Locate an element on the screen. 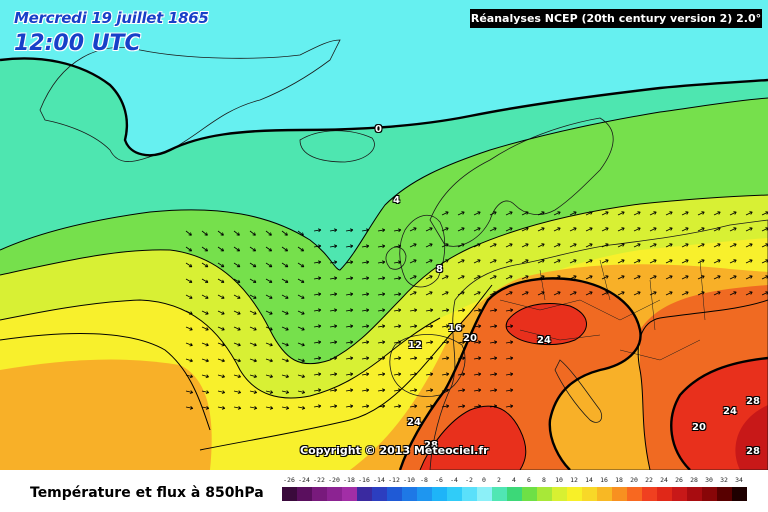 The width and height of the screenshot is (768, 512). isotherm-label: 28 is located at coordinates (431, 445).